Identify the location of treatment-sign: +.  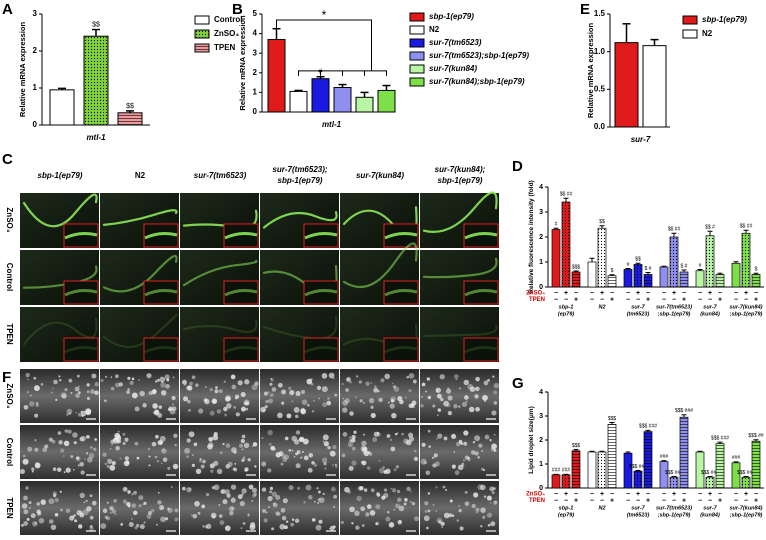
(756, 500).